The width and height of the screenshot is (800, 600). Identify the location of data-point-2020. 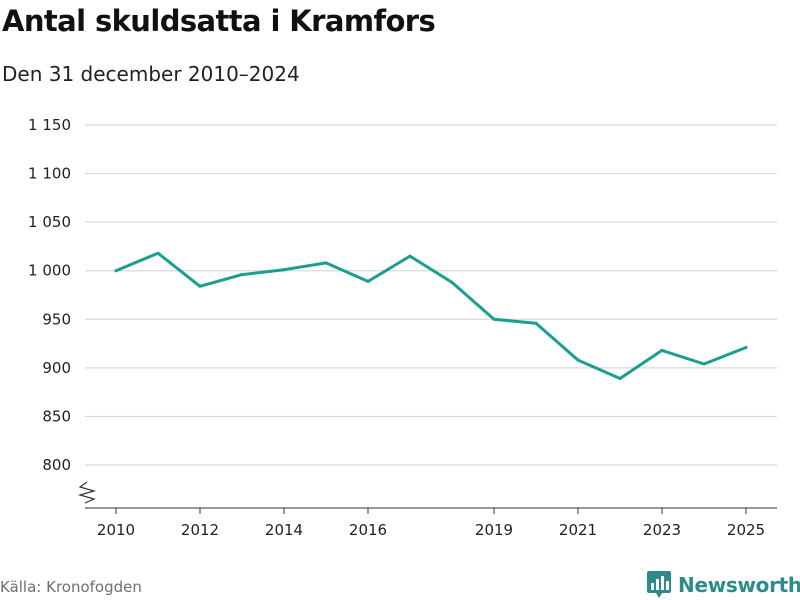
(536, 323).